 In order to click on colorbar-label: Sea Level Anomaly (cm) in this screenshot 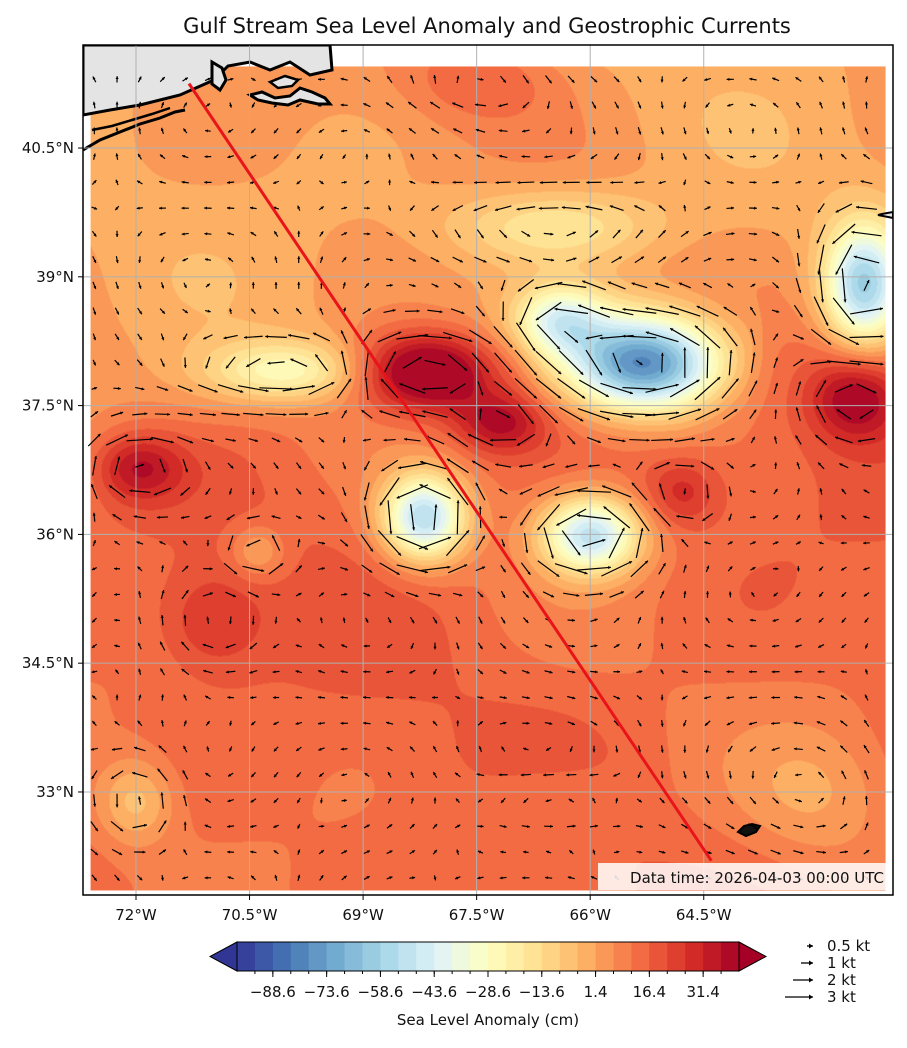, I will do `click(488, 1020)`.